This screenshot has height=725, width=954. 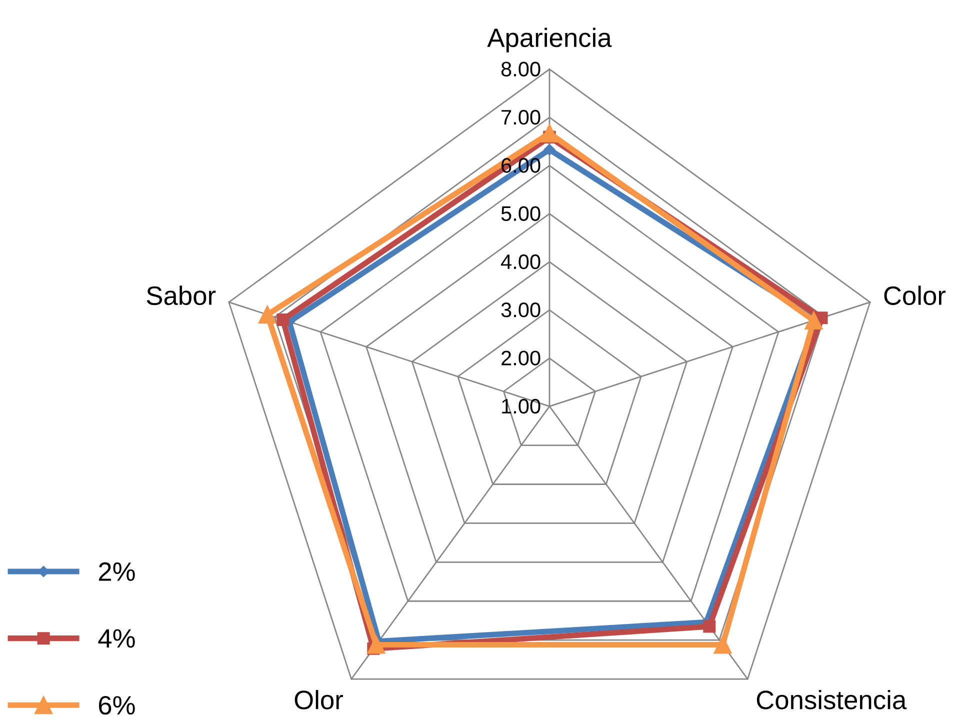 I want to click on legend-label: 4%, so click(x=116, y=638).